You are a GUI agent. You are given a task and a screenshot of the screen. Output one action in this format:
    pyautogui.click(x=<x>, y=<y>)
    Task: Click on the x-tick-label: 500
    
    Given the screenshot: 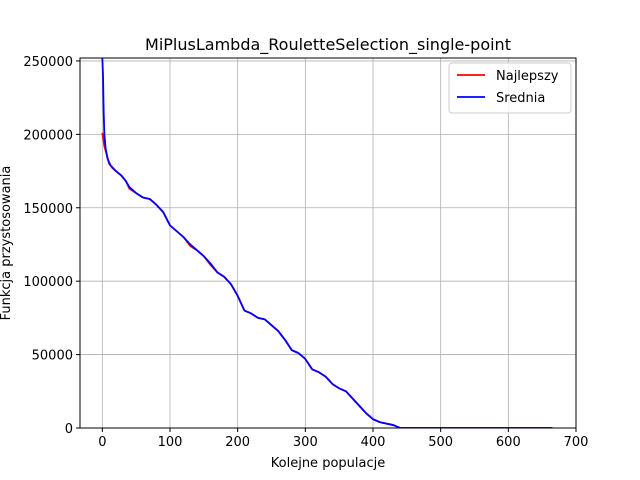 What is the action you would take?
    pyautogui.click(x=440, y=442)
    